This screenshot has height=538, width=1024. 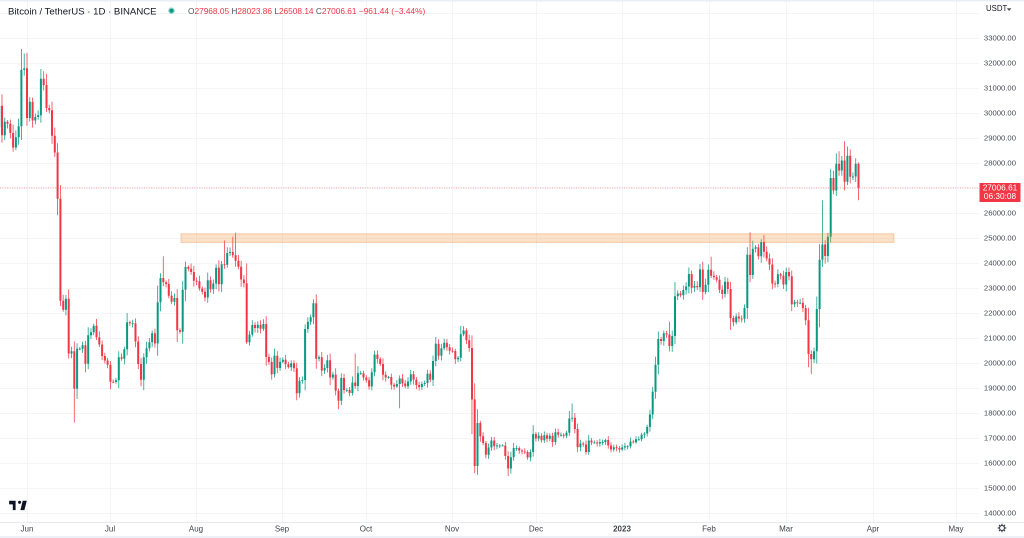 I want to click on svg-text:Bitcoin / TetherUS · 1D · BINA: Bitcoin / TetherUS · 1D · BINANCE, so click(x=82, y=12).